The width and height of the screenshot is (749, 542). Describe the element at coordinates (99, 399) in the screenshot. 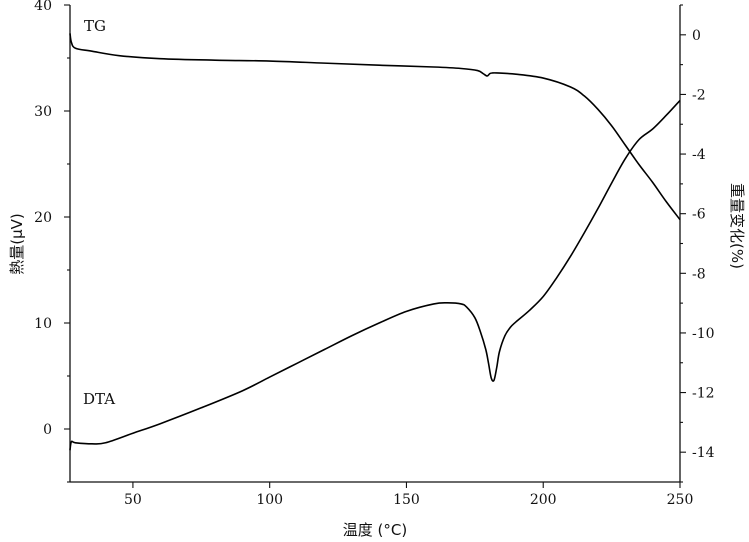

I see `dta-series-label: DTA` at that location.